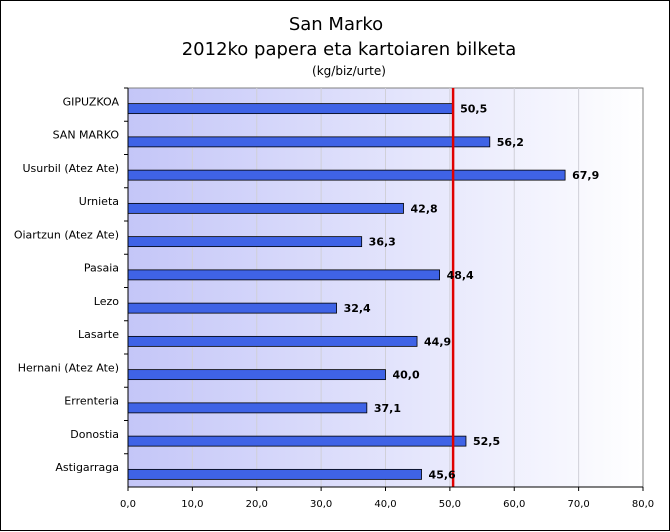  What do you see at coordinates (406, 375) in the screenshot?
I see `data-label: 40,0` at bounding box center [406, 375].